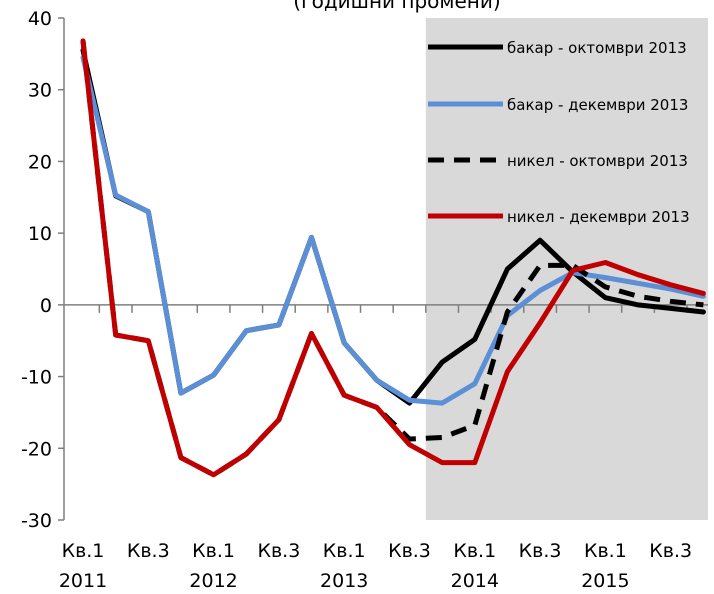 This screenshot has width=714, height=594. Describe the element at coordinates (597, 161) in the screenshot. I see `legend-label-2: никел - октомври 2013` at that location.